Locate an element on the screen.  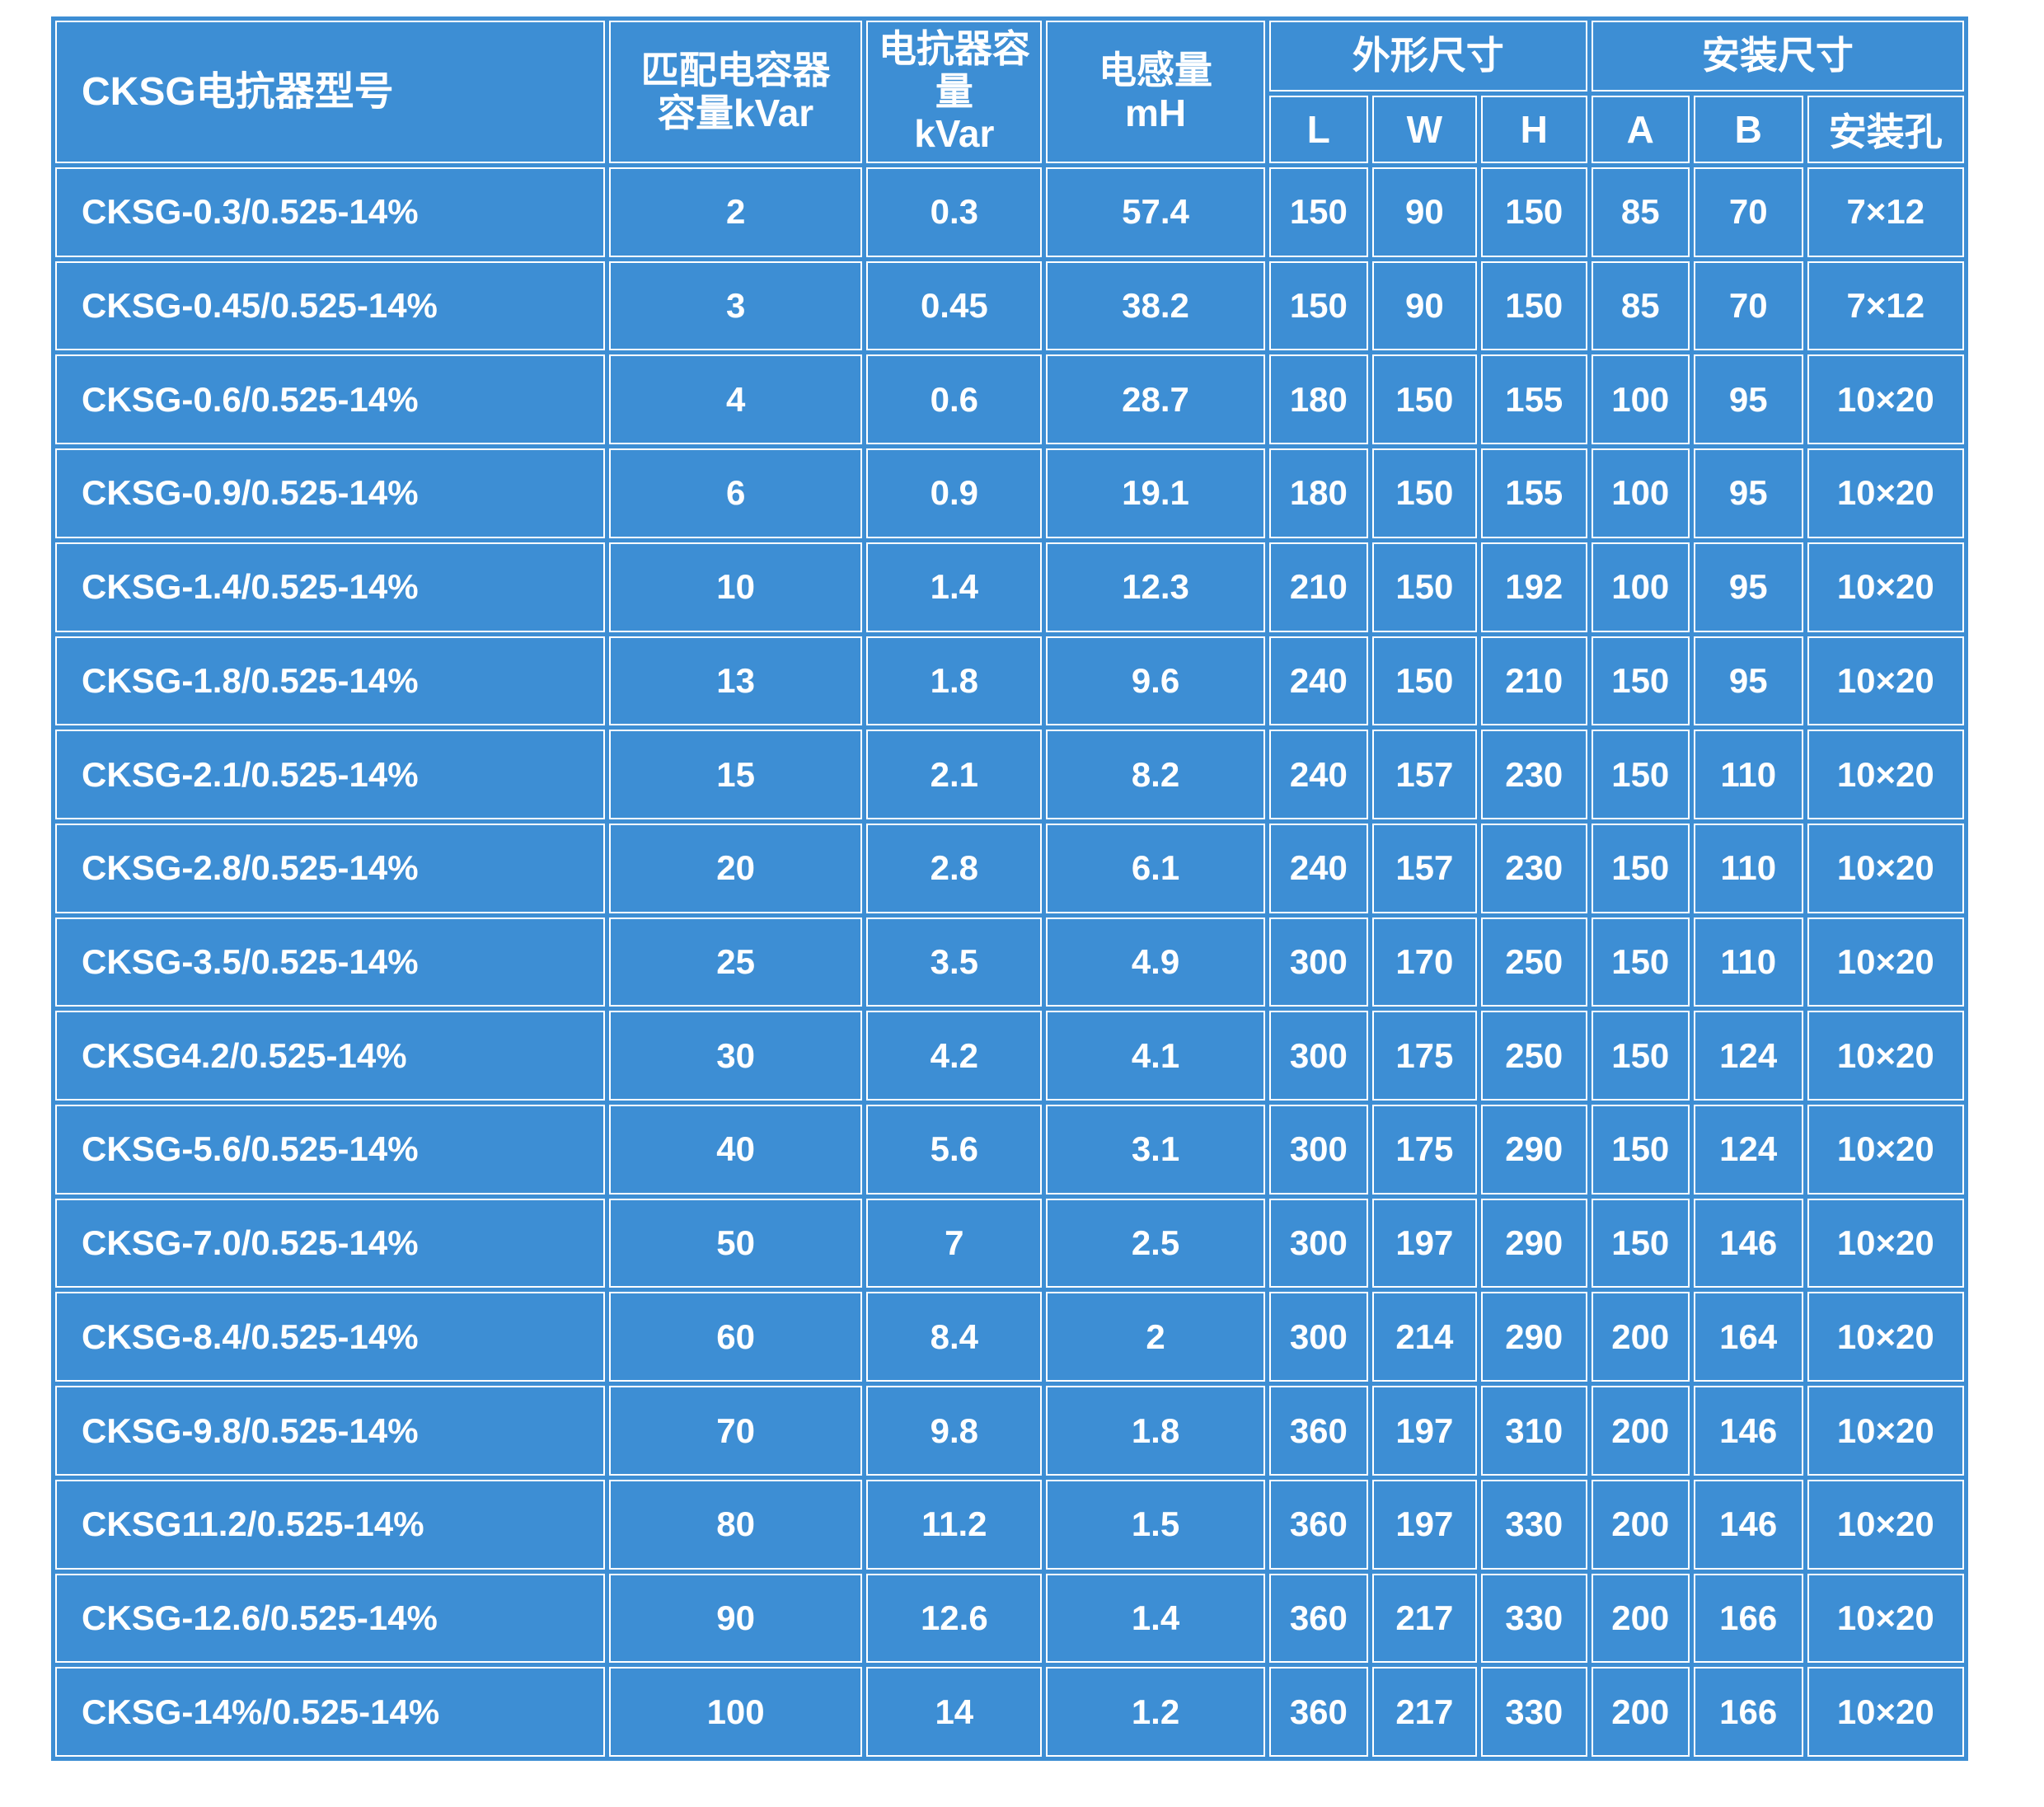
value-cell: 2.5 is located at coordinates (1155, 1243).